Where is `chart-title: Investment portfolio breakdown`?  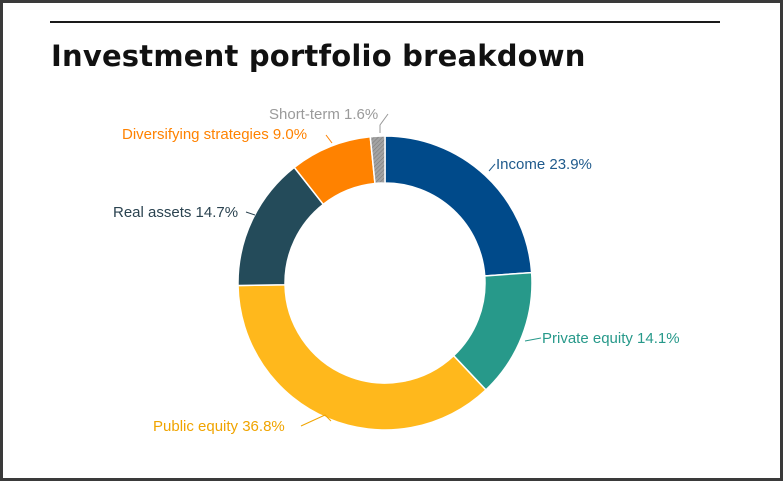 chart-title: Investment portfolio breakdown is located at coordinates (318, 56).